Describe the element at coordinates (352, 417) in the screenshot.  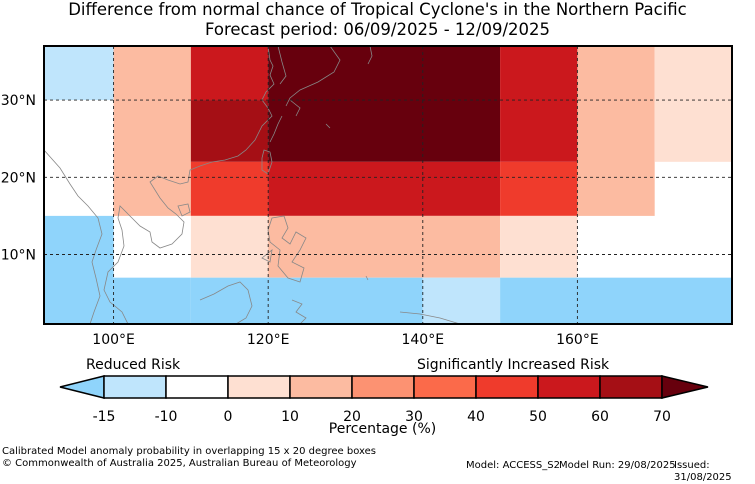
I see `colorbar-tick-label: 20` at that location.